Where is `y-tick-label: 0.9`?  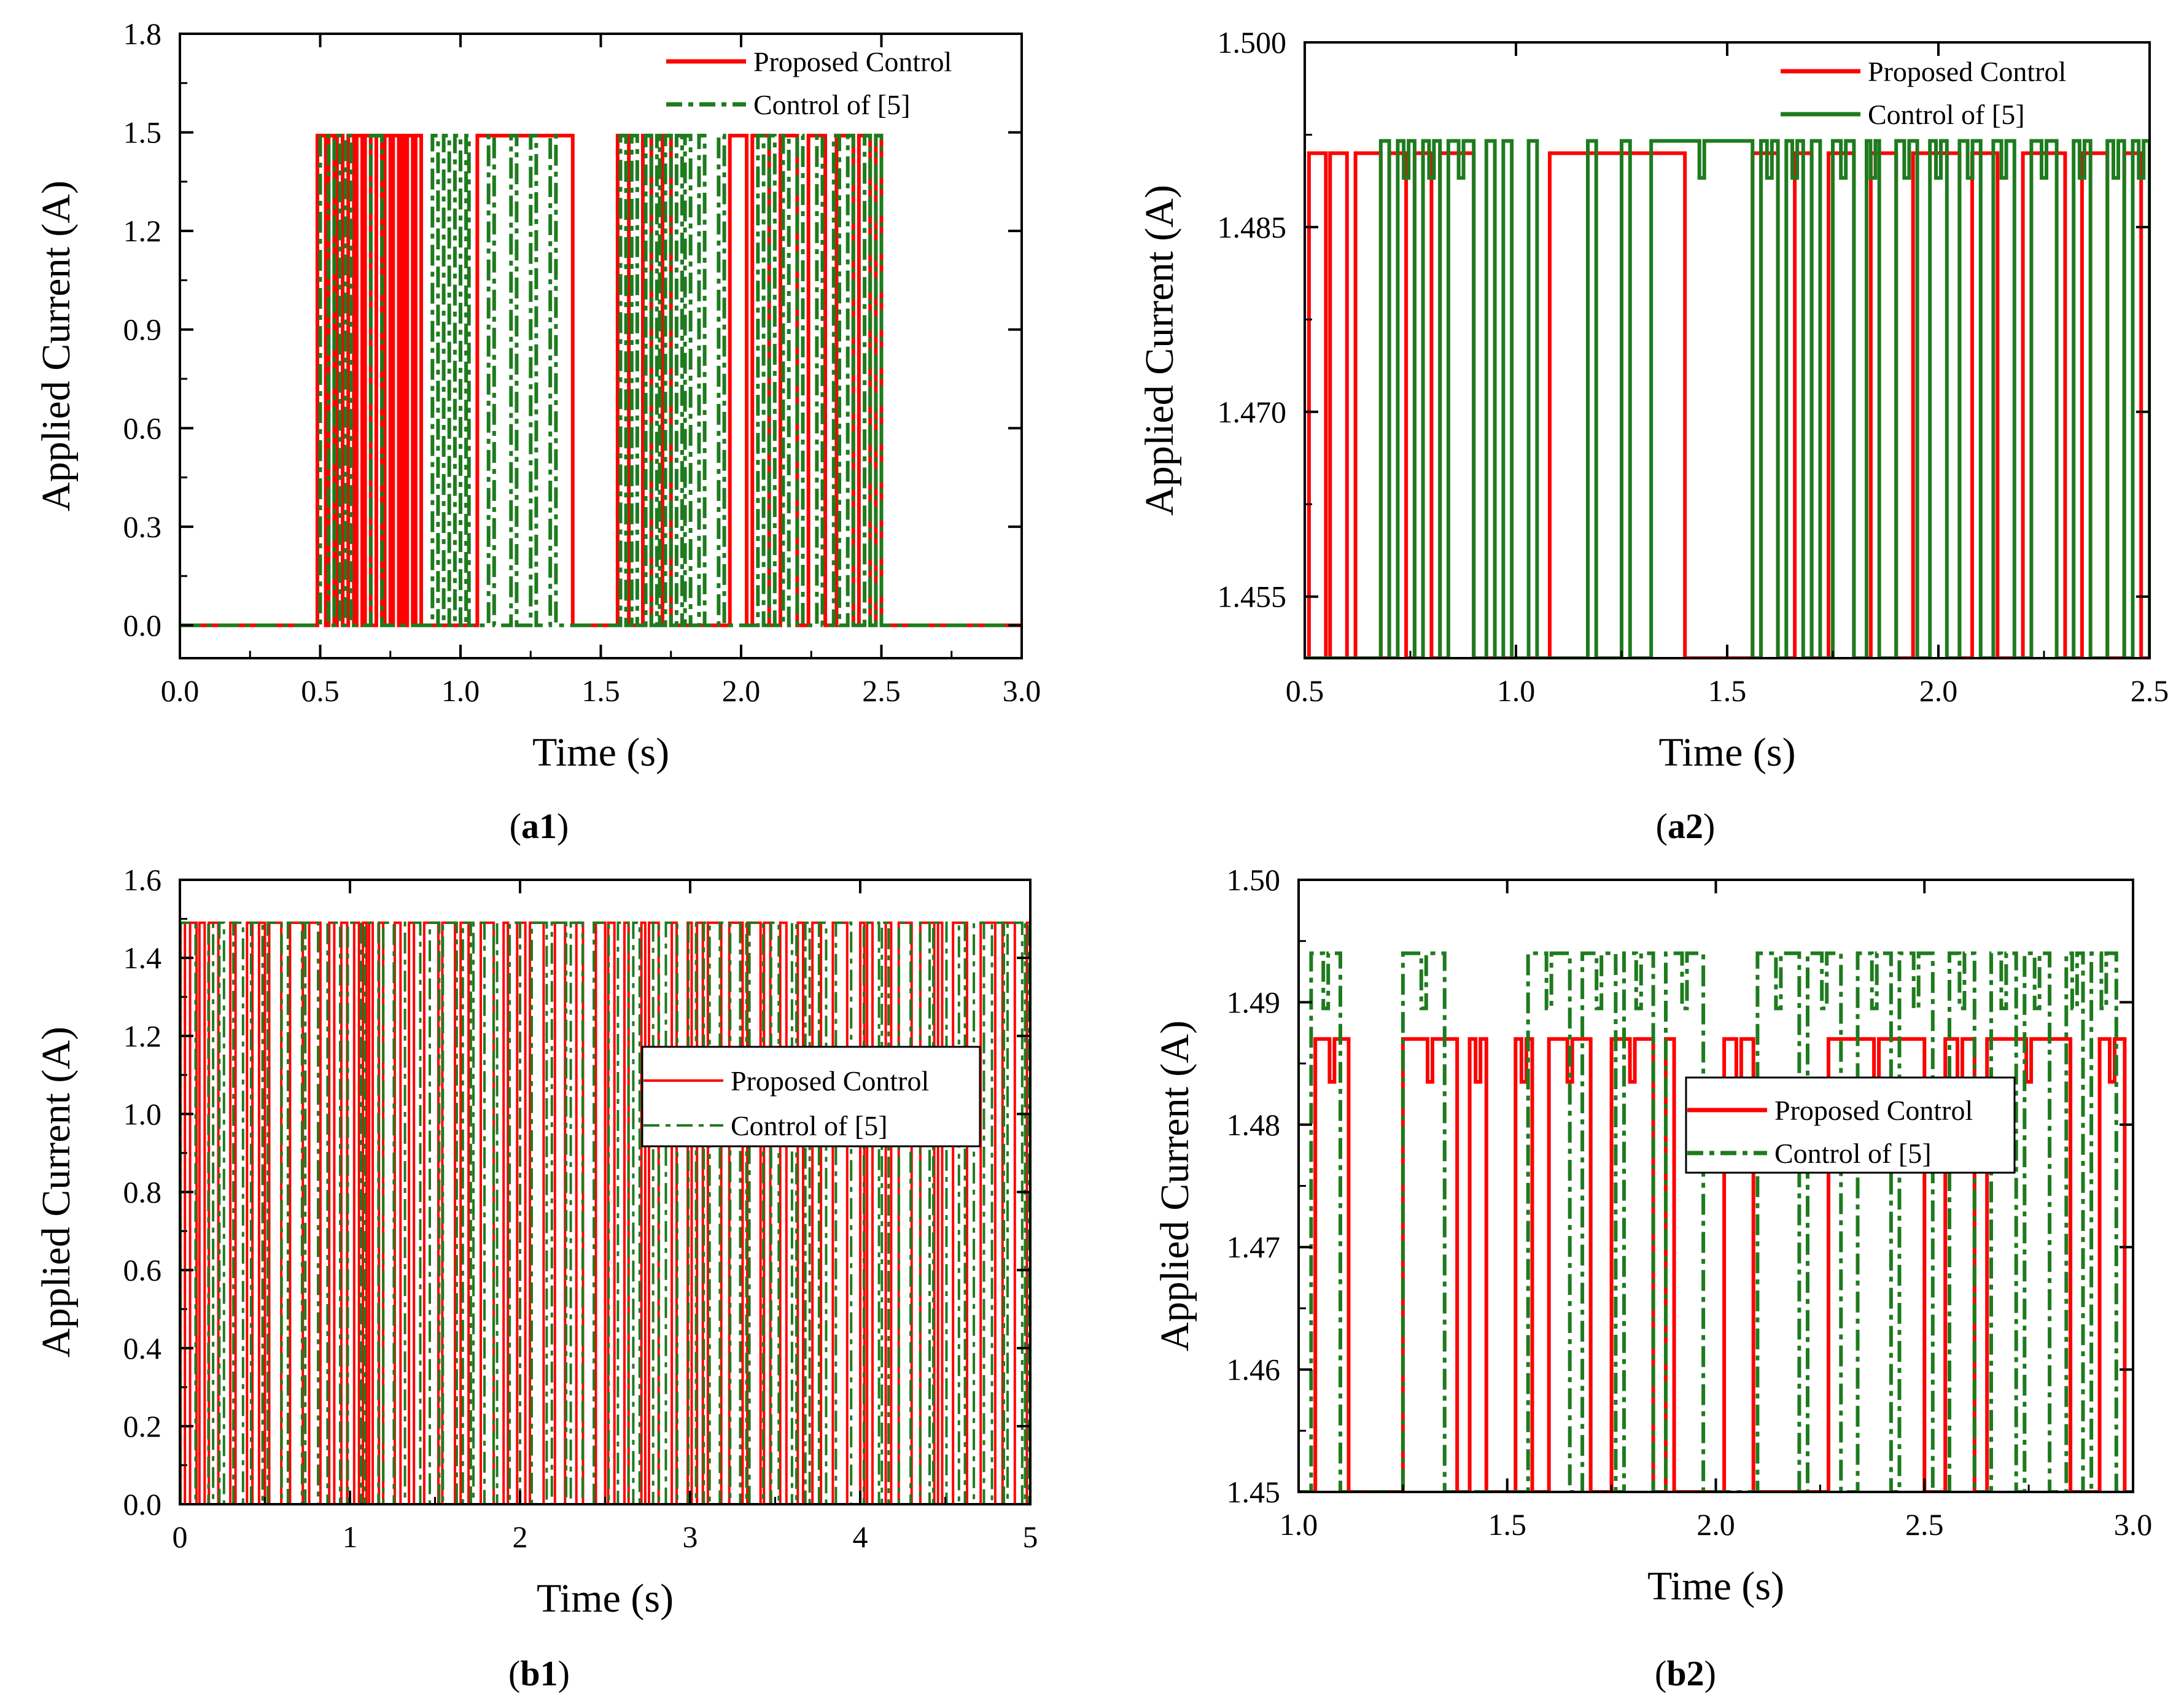
y-tick-label: 0.9 is located at coordinates (142, 330).